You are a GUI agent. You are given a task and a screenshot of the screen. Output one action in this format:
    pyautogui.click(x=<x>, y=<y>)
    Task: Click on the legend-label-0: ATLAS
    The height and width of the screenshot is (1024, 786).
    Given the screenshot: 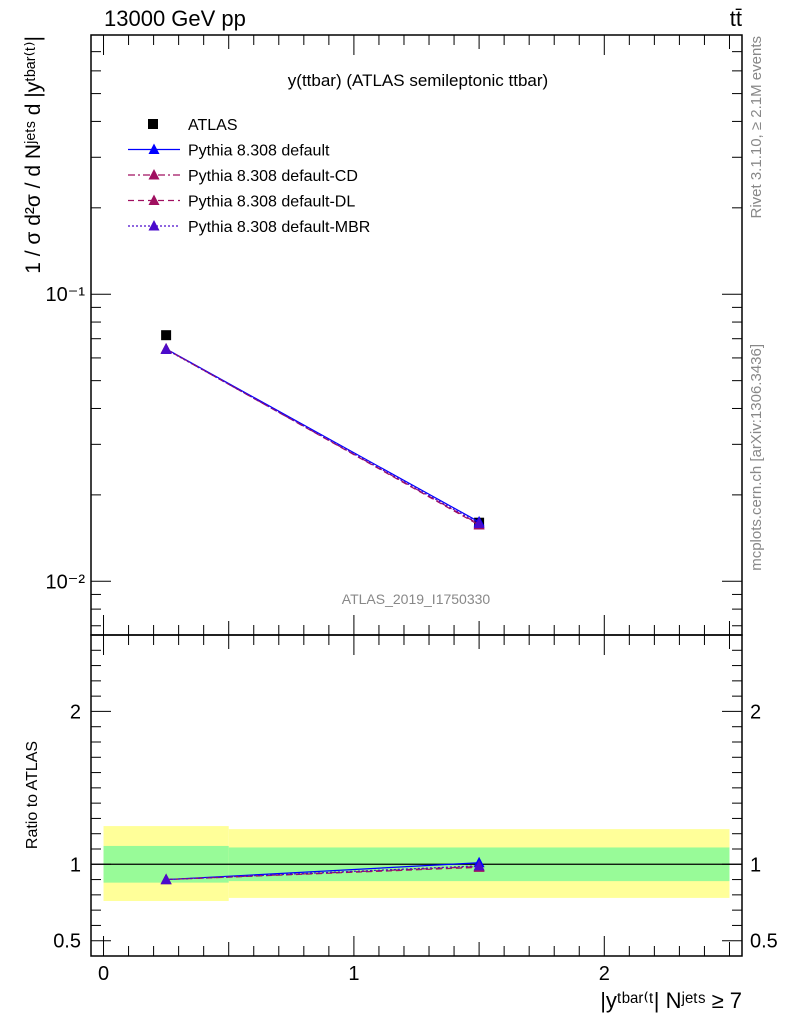 What is the action you would take?
    pyautogui.click(x=213, y=125)
    